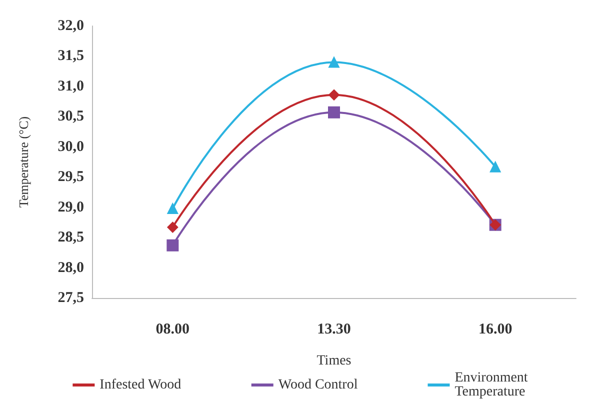 The width and height of the screenshot is (604, 414). I want to click on y-tick-label: 31,0, so click(71, 86).